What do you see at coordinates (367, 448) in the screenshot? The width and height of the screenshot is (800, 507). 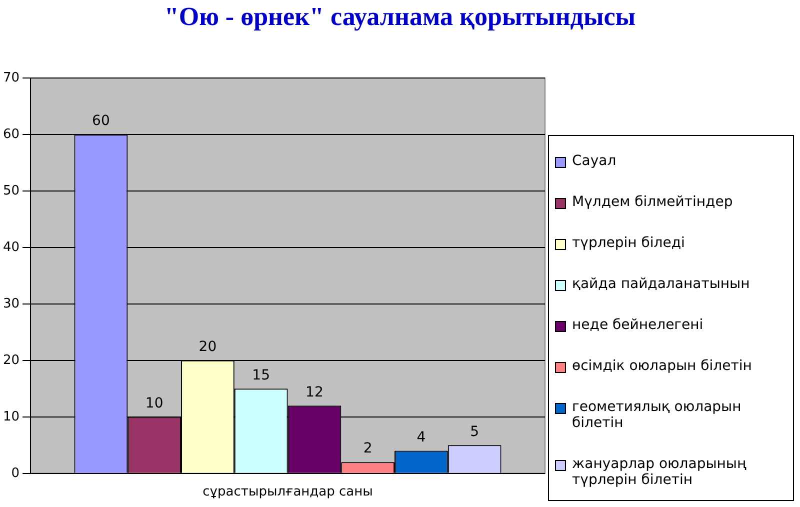 I see `data-label: 2` at bounding box center [367, 448].